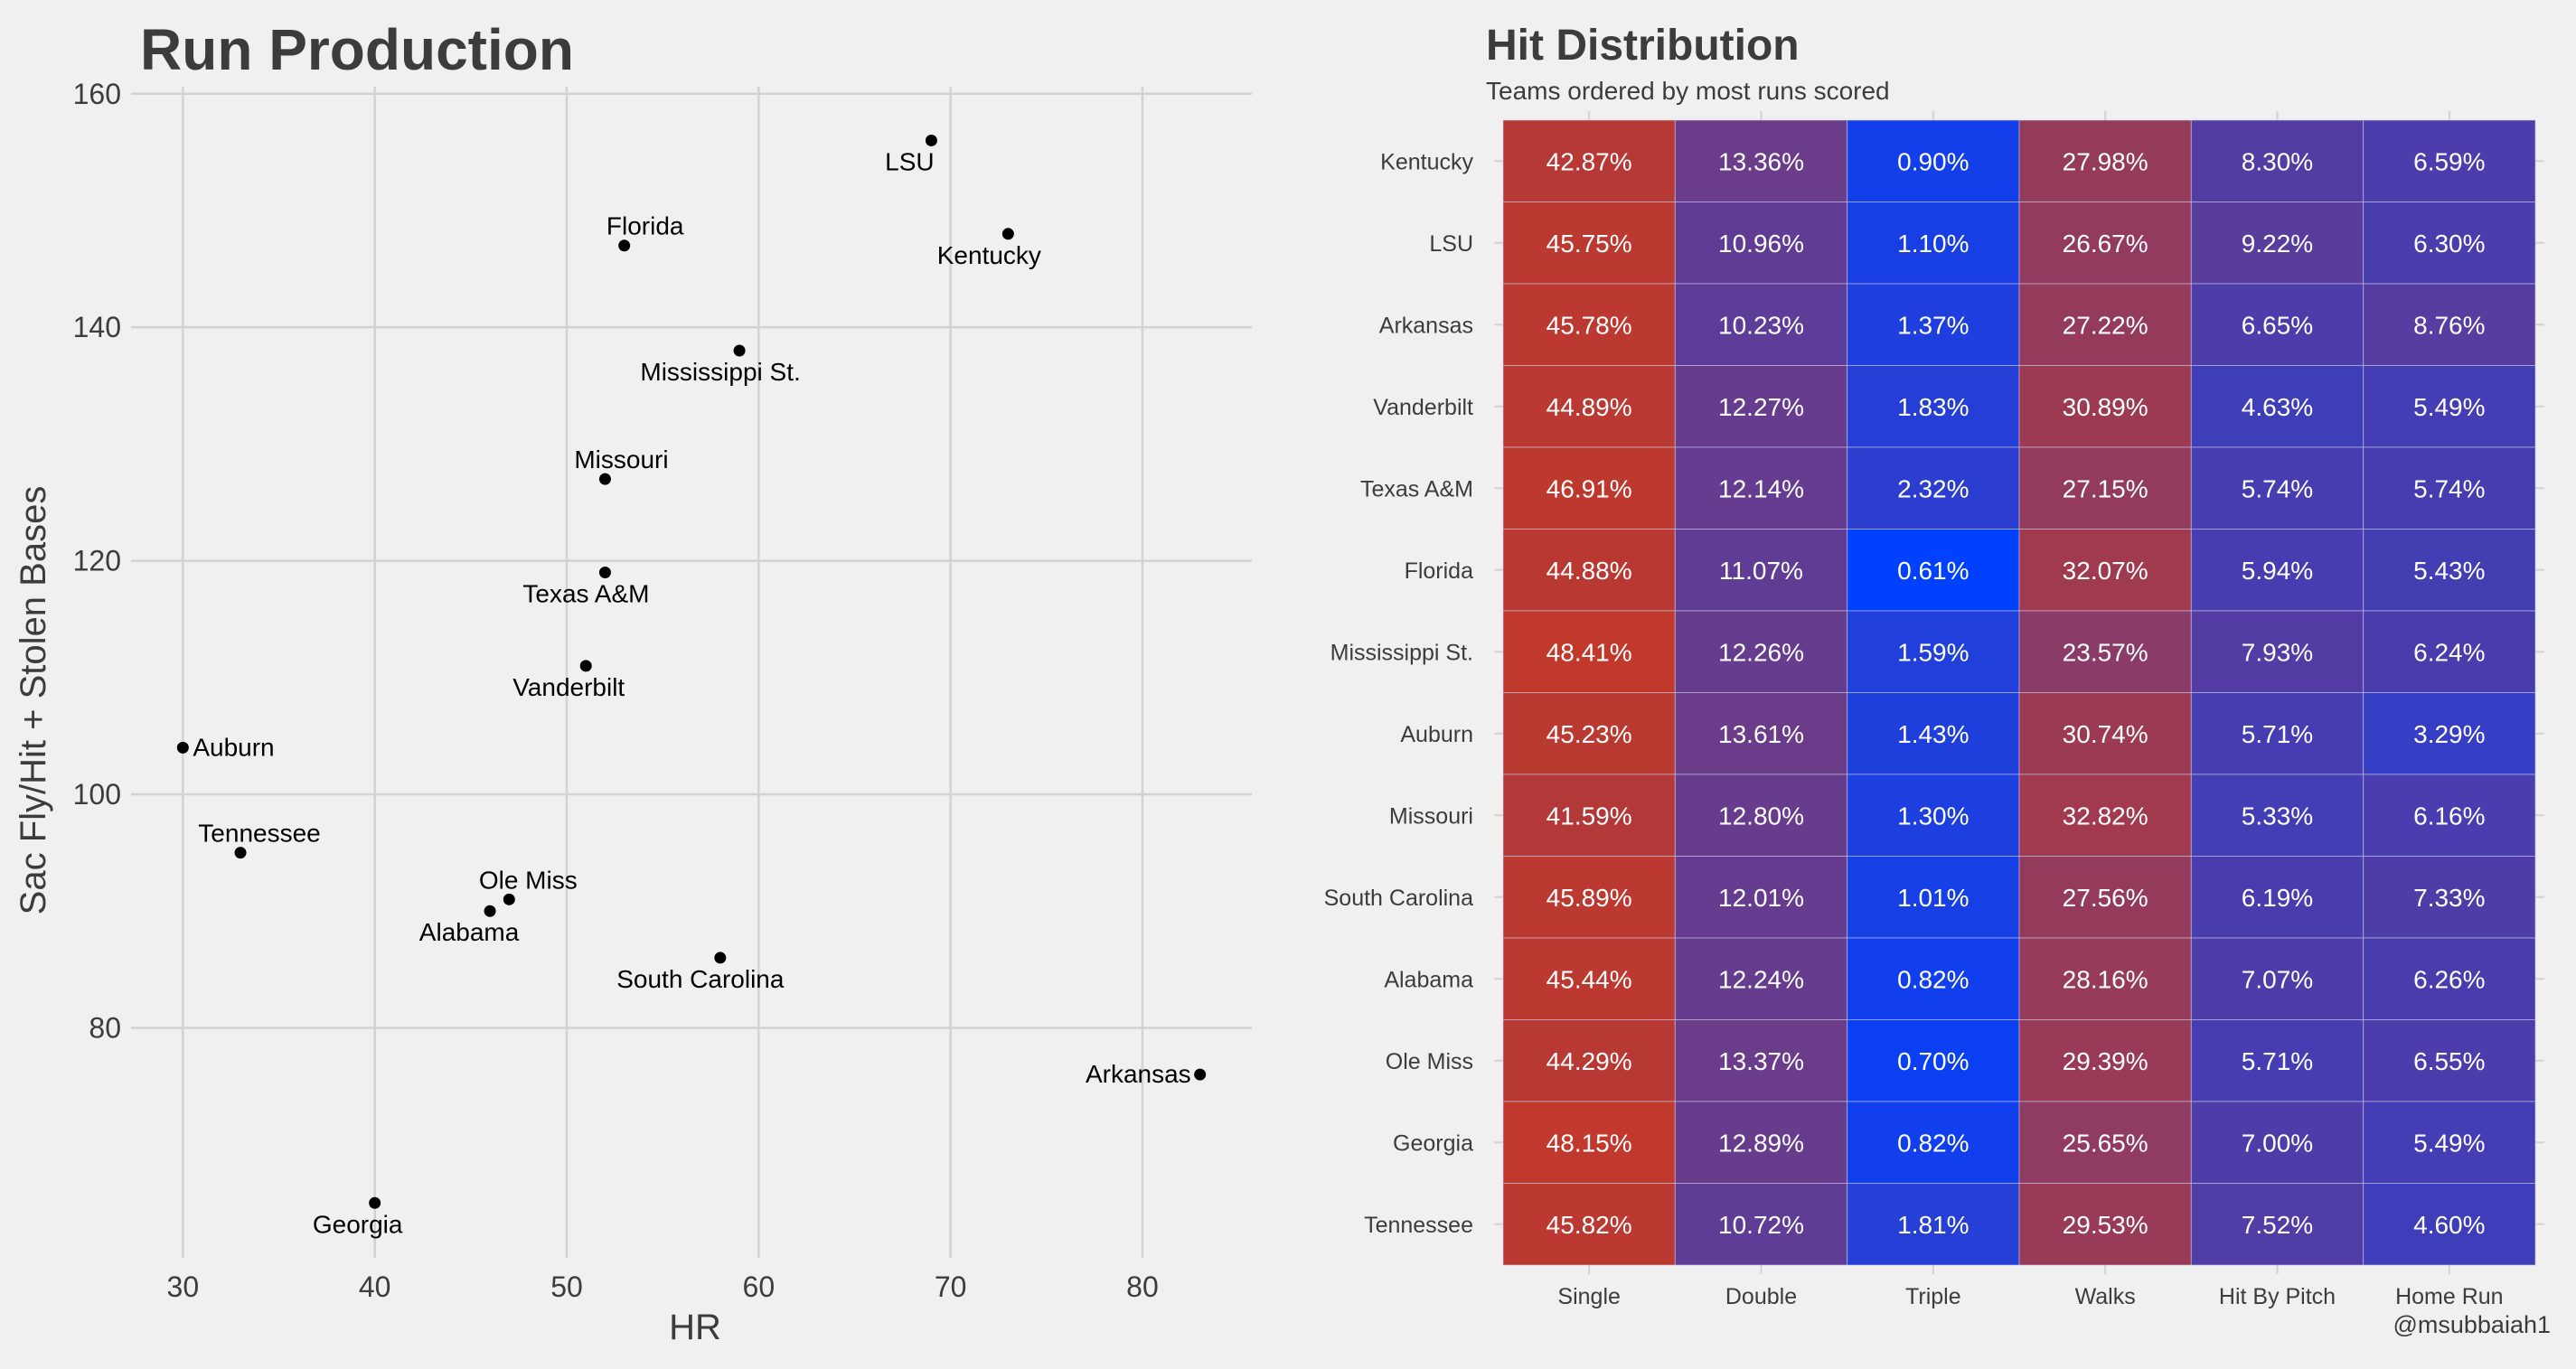  What do you see at coordinates (1761, 244) in the screenshot?
I see `cell-value-label: 10.96%` at bounding box center [1761, 244].